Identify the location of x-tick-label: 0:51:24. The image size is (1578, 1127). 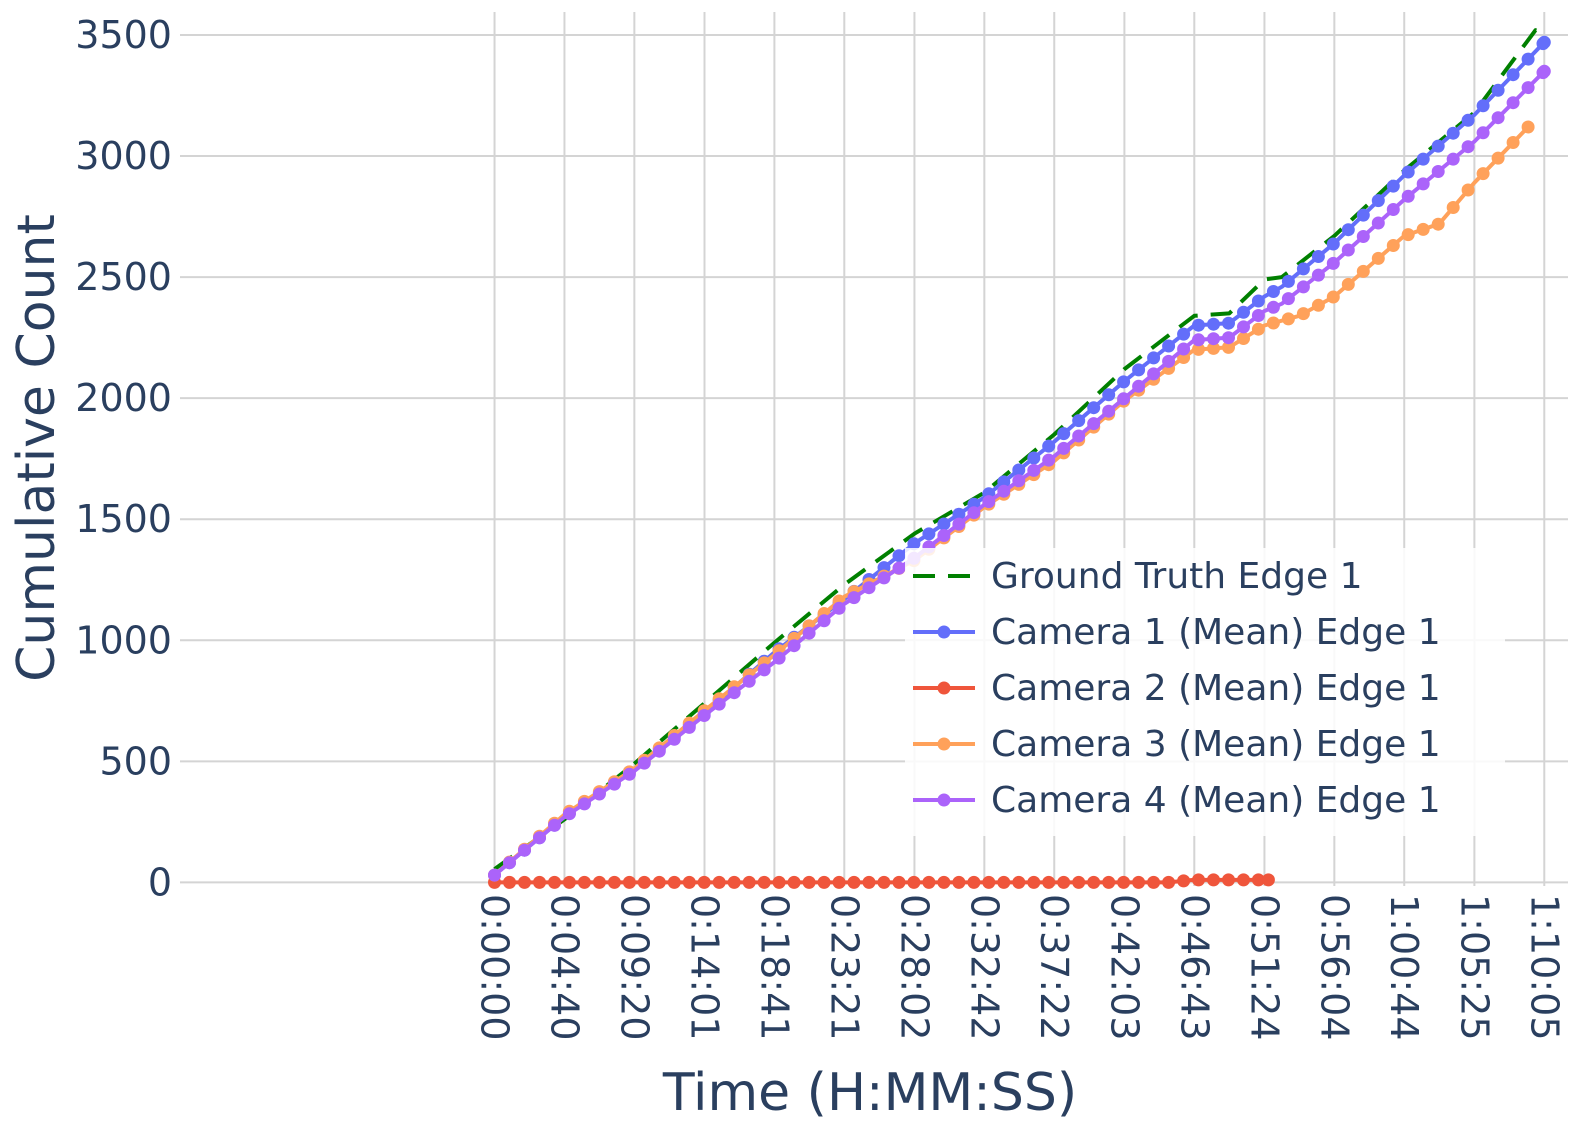
(1264, 967).